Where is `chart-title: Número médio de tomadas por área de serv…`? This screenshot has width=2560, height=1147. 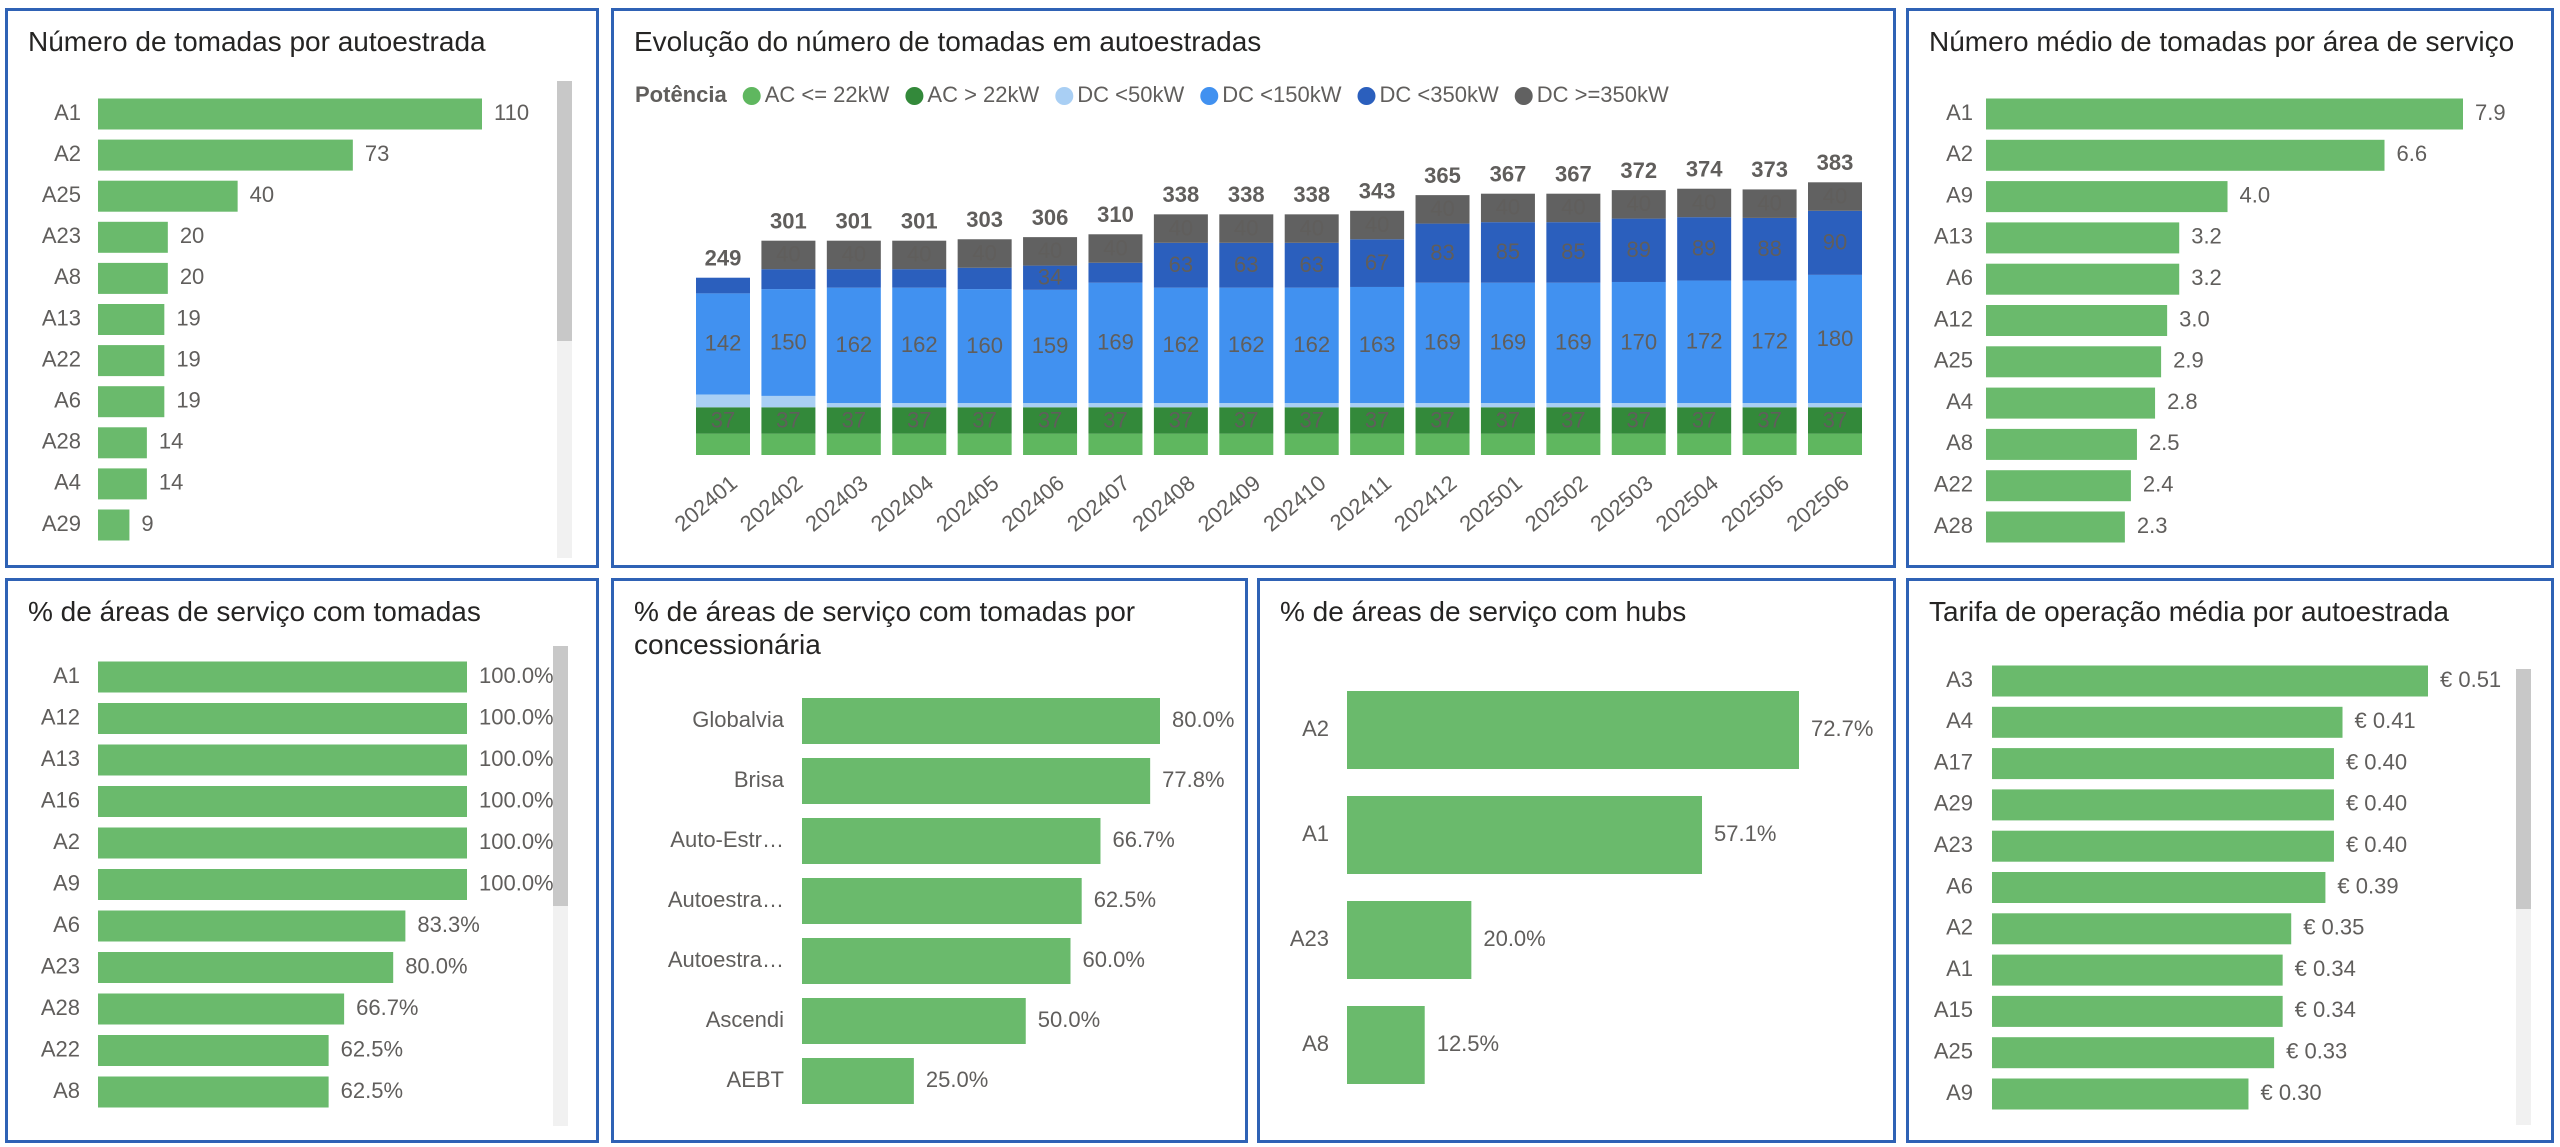
chart-title: Número médio de tomadas por área de serv… is located at coordinates (2222, 41).